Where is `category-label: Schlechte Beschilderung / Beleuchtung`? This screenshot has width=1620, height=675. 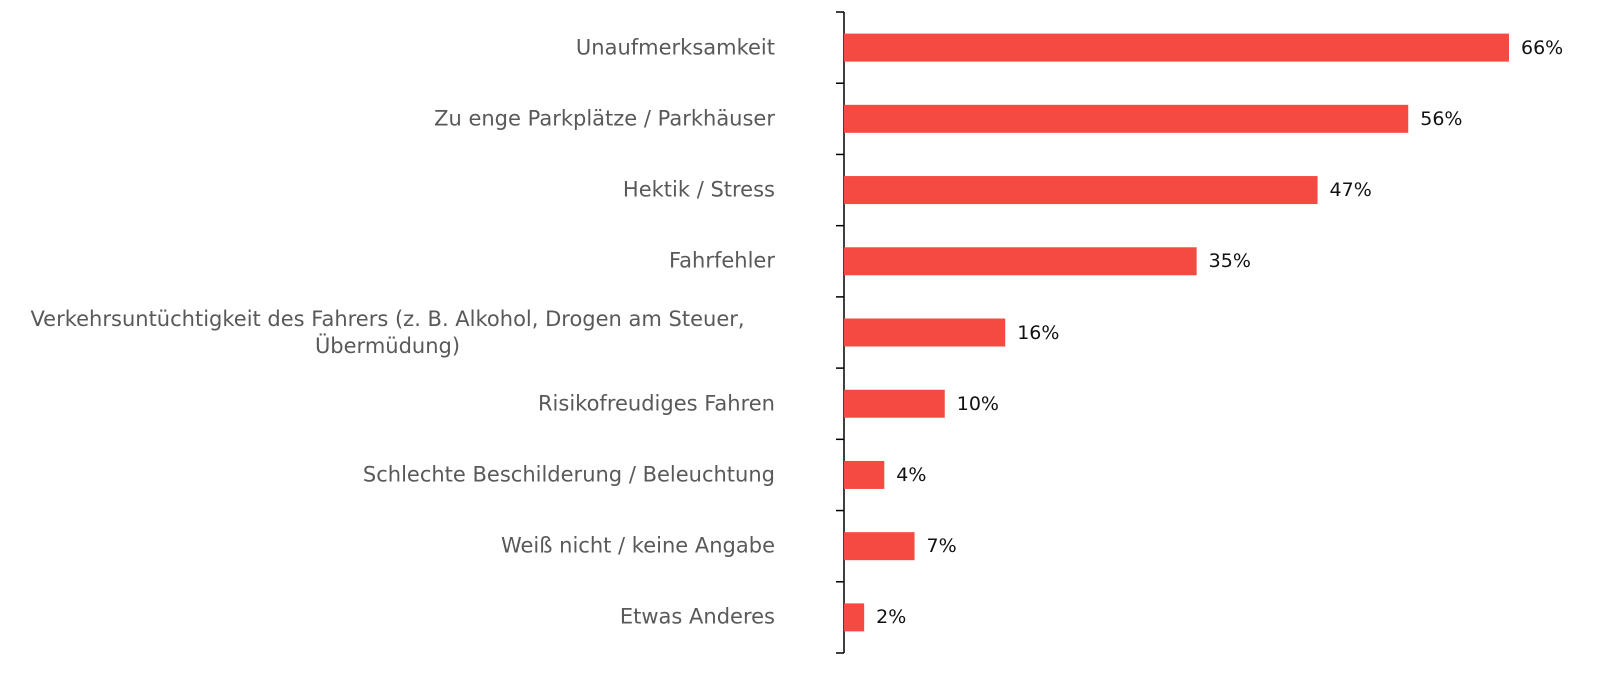 category-label: Schlechte Beschilderung / Beleuchtung is located at coordinates (569, 474).